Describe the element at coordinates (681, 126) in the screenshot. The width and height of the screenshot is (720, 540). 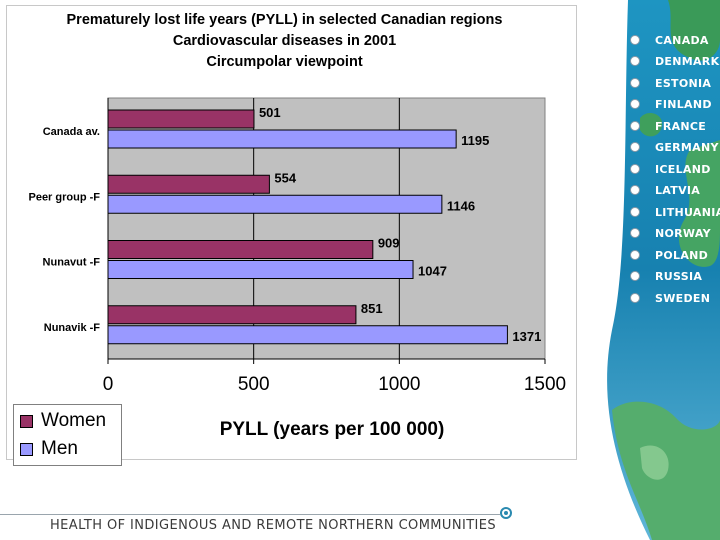
I see `country-label: FRANCE` at that location.